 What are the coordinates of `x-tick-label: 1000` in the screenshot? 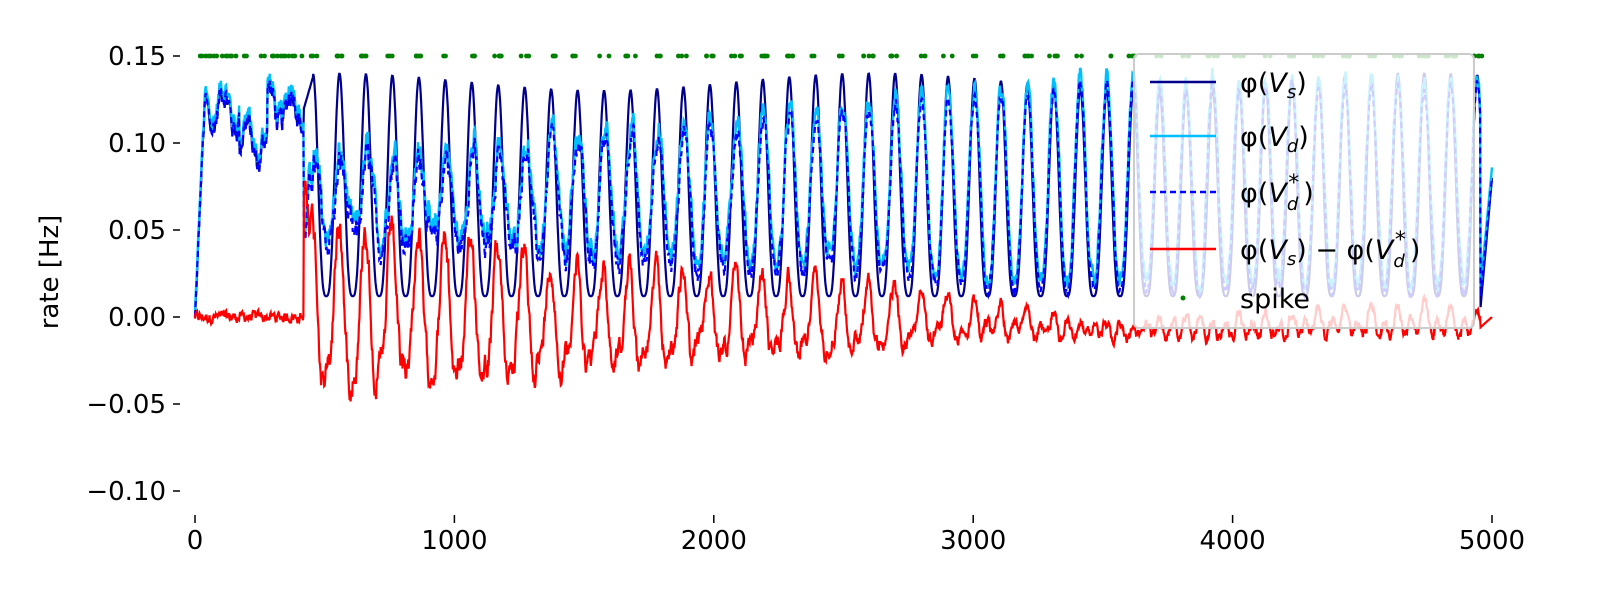 It's located at (454, 541).